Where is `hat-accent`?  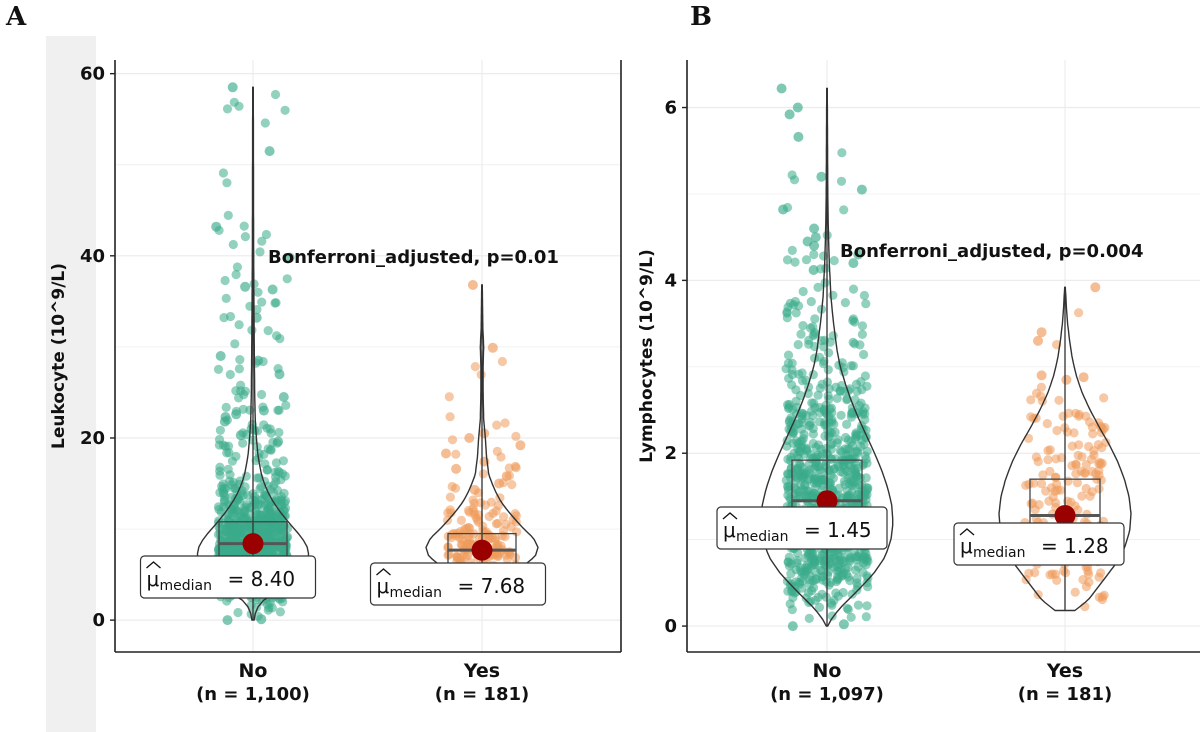
hat-accent is located at coordinates (153, 565).